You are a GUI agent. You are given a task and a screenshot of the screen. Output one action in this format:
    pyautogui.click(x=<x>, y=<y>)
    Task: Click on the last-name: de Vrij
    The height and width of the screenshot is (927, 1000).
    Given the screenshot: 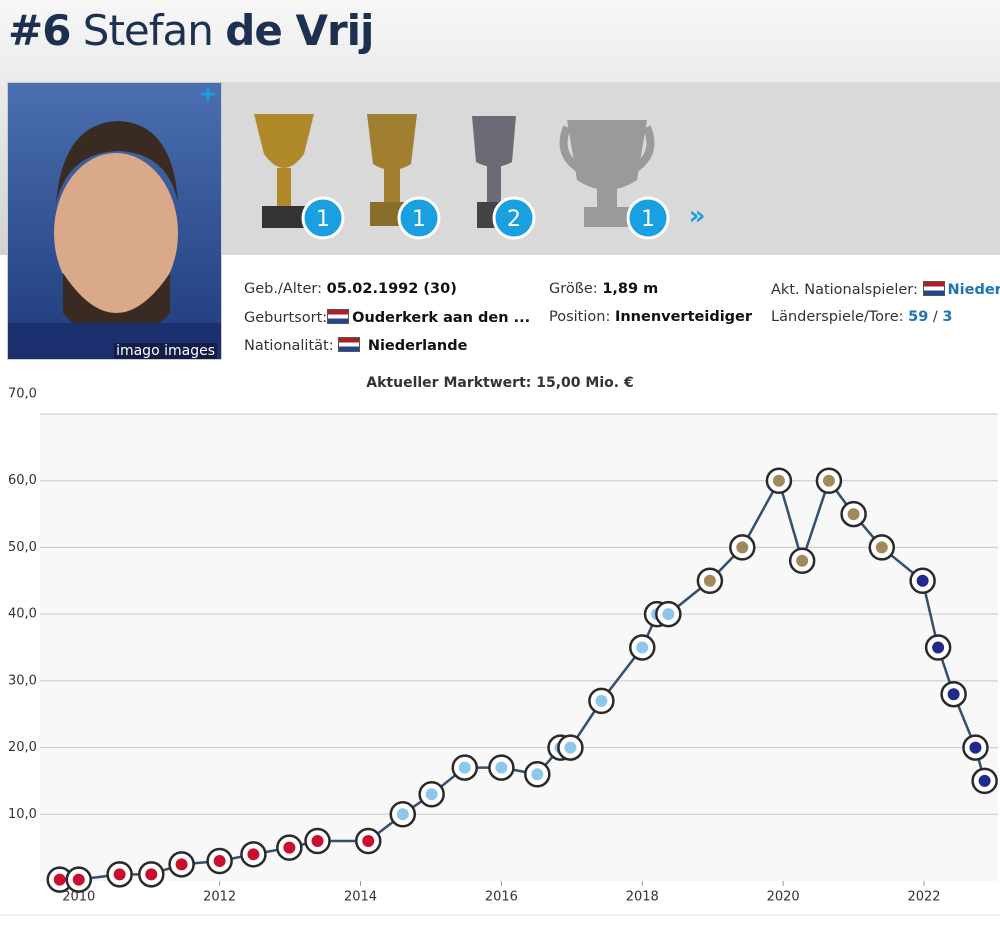 What is the action you would take?
    pyautogui.click(x=299, y=30)
    